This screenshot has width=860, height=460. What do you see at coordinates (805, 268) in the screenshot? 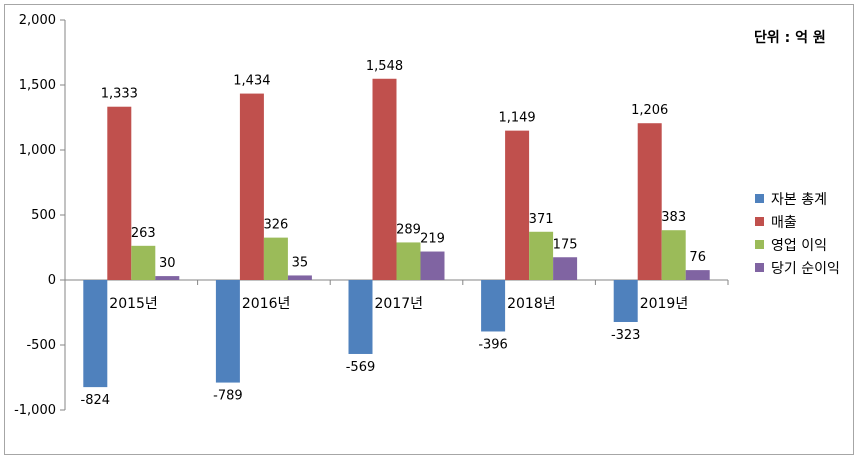
I see `legend-label: 당기 순이익` at bounding box center [805, 268].